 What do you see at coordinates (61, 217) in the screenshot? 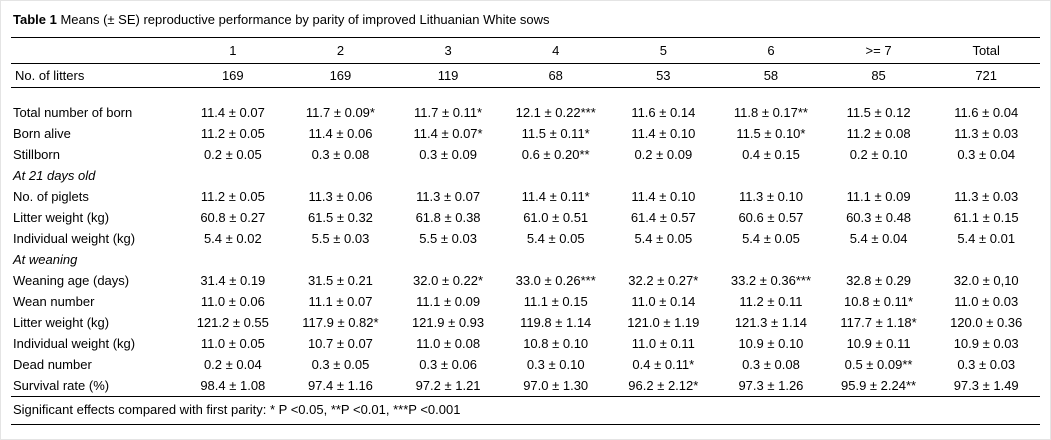
I see `row-label: Litter weight (kg)` at bounding box center [61, 217].